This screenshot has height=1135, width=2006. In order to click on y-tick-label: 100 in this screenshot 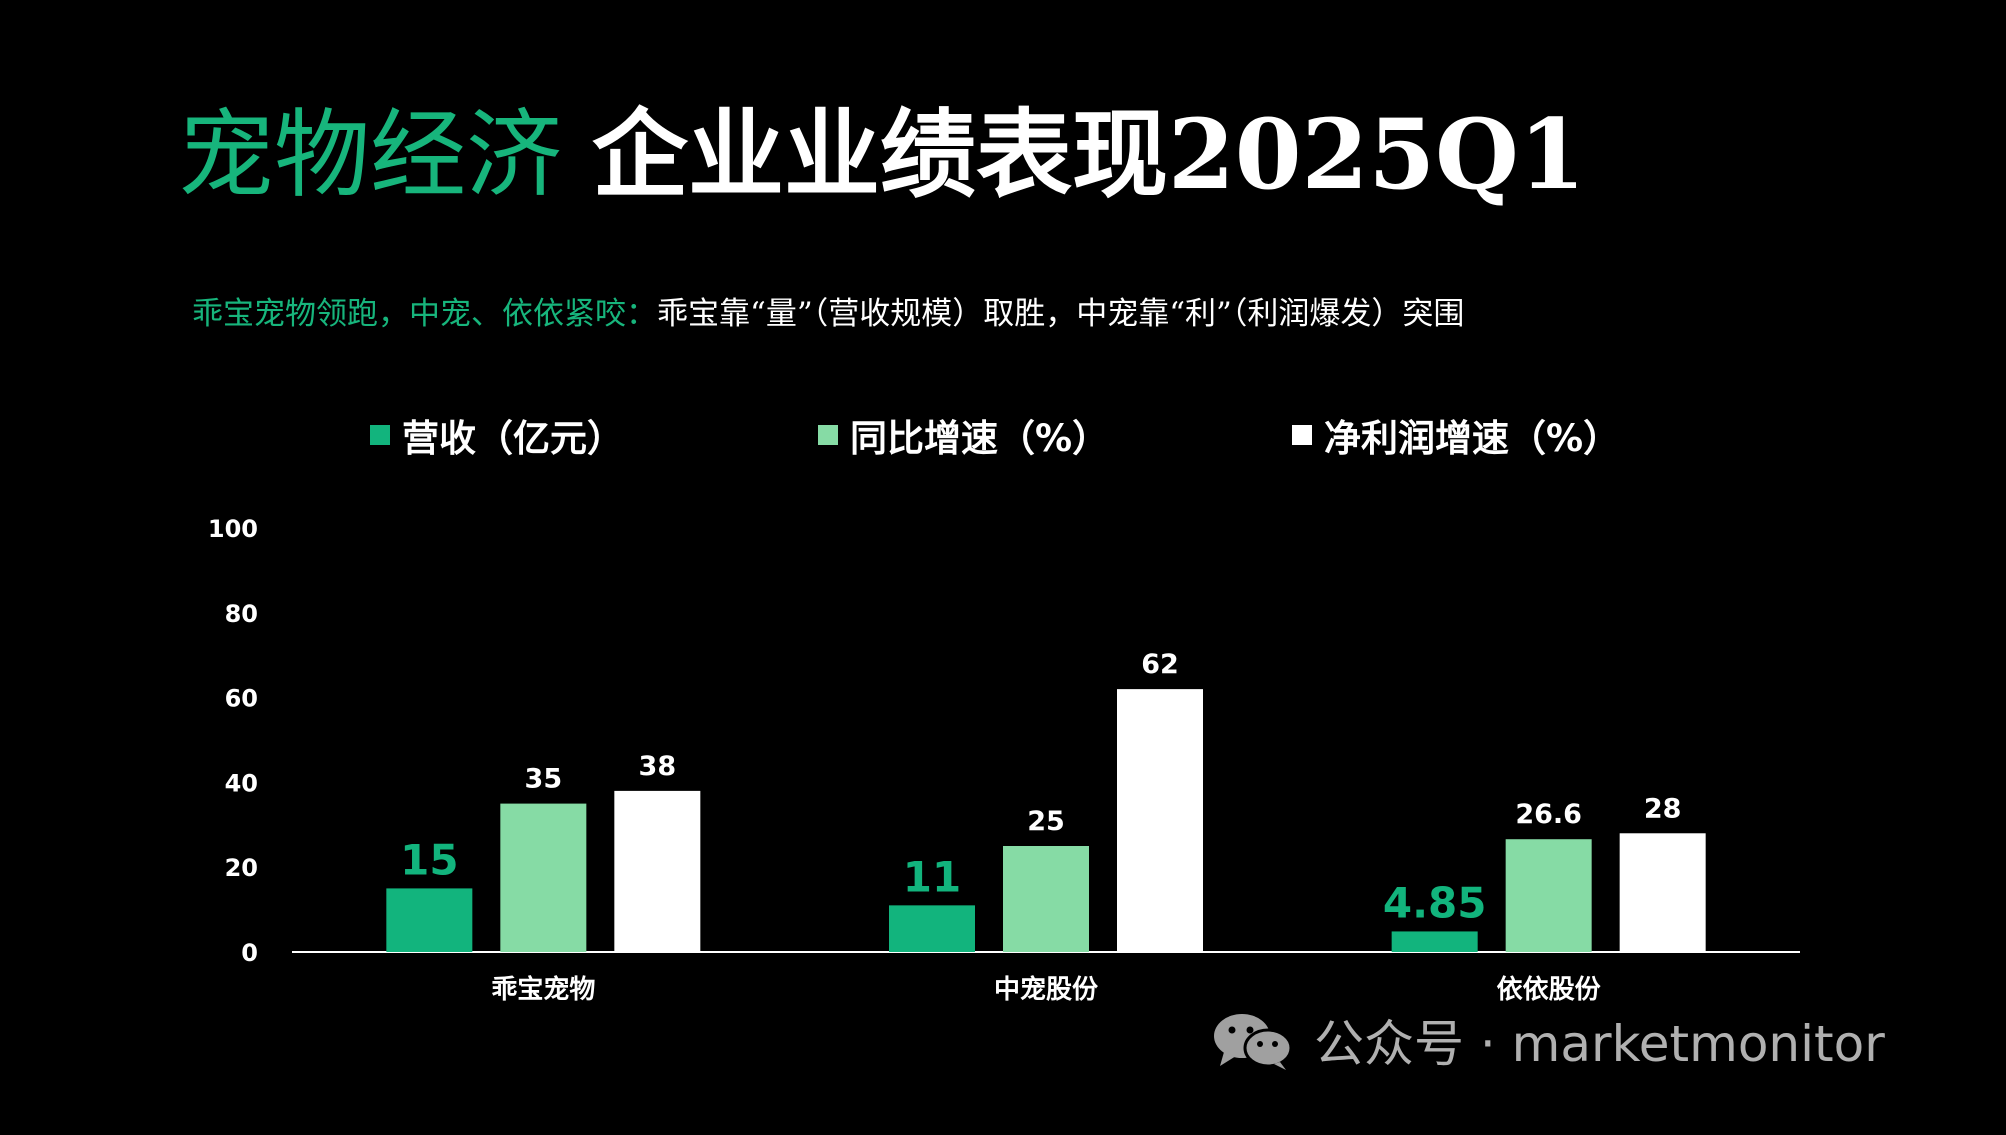, I will do `click(233, 529)`.